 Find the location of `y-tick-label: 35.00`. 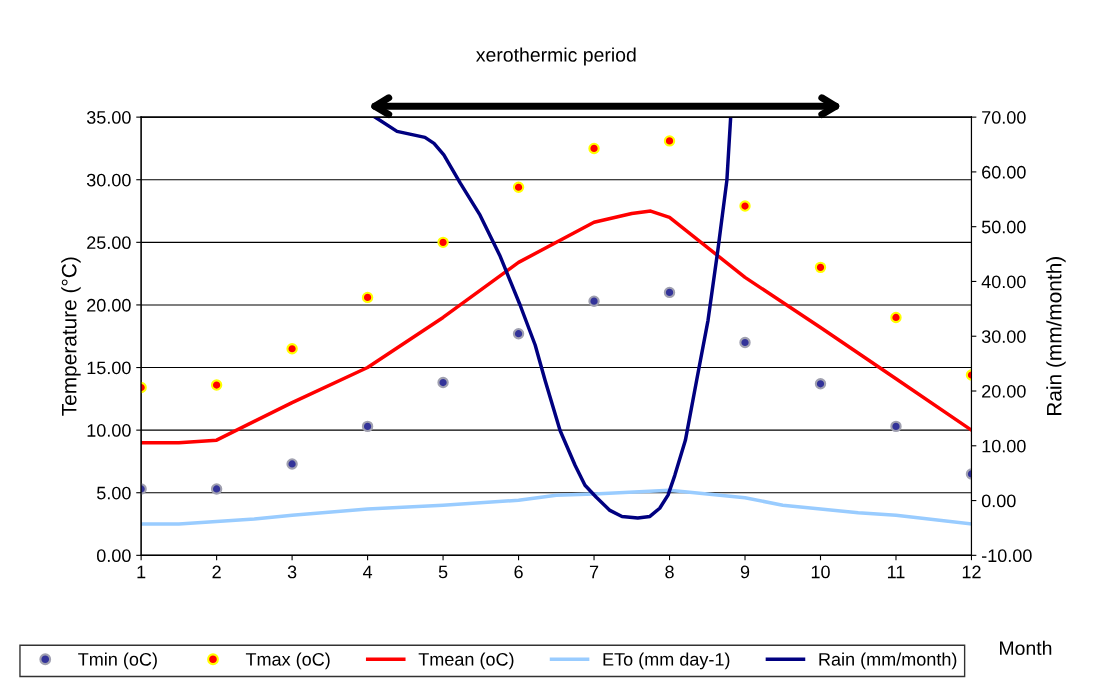

y-tick-label: 35.00 is located at coordinates (108, 117).